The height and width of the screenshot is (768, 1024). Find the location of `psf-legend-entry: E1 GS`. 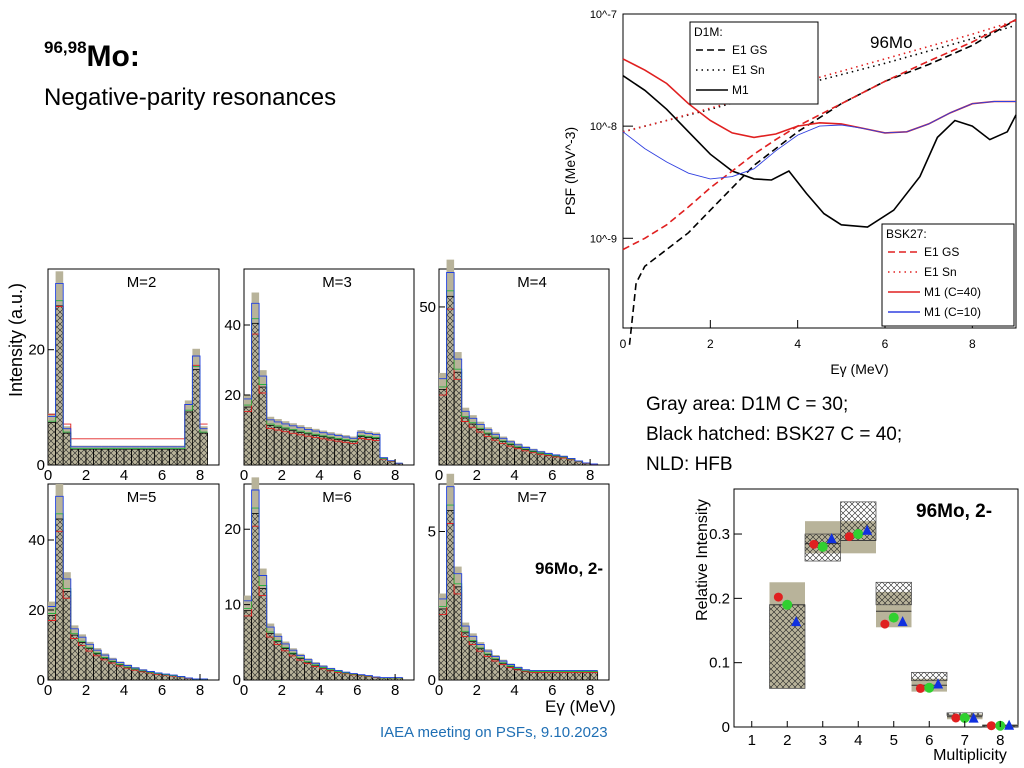

psf-legend-entry: E1 GS is located at coordinates (749, 50).